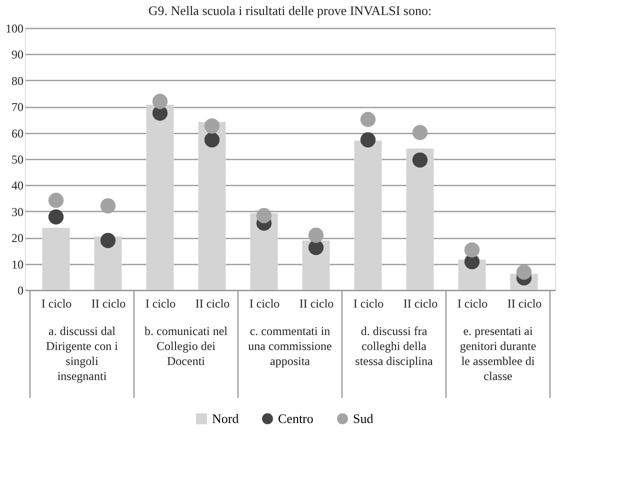 This screenshot has width=624, height=495. I want to click on chart-title: G9. Nella scuola i risultati delle prove INVALSI sono:, so click(290, 10).